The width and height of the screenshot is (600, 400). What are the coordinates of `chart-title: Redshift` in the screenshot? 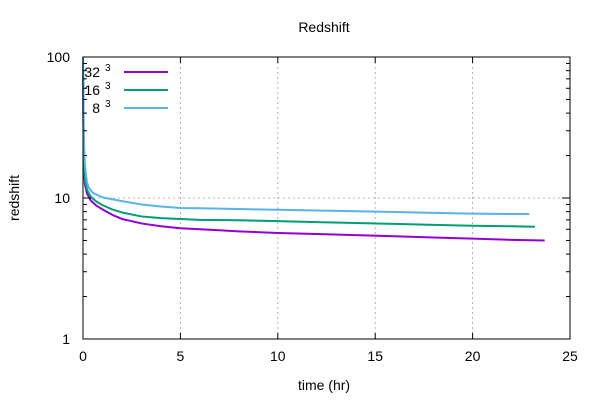 It's located at (323, 27).